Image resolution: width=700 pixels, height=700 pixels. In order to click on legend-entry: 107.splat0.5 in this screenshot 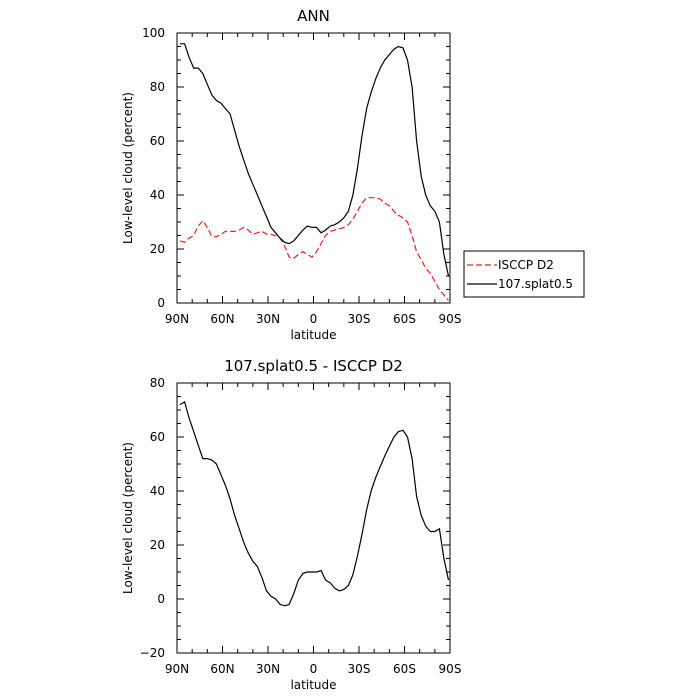, I will do `click(535, 284)`.